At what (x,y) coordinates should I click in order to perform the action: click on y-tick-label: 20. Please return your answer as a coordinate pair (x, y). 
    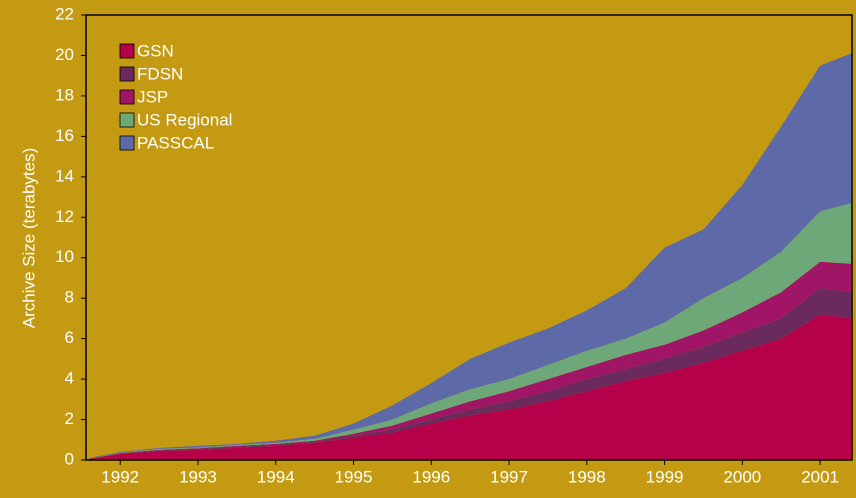
    Looking at the image, I should click on (64, 54).